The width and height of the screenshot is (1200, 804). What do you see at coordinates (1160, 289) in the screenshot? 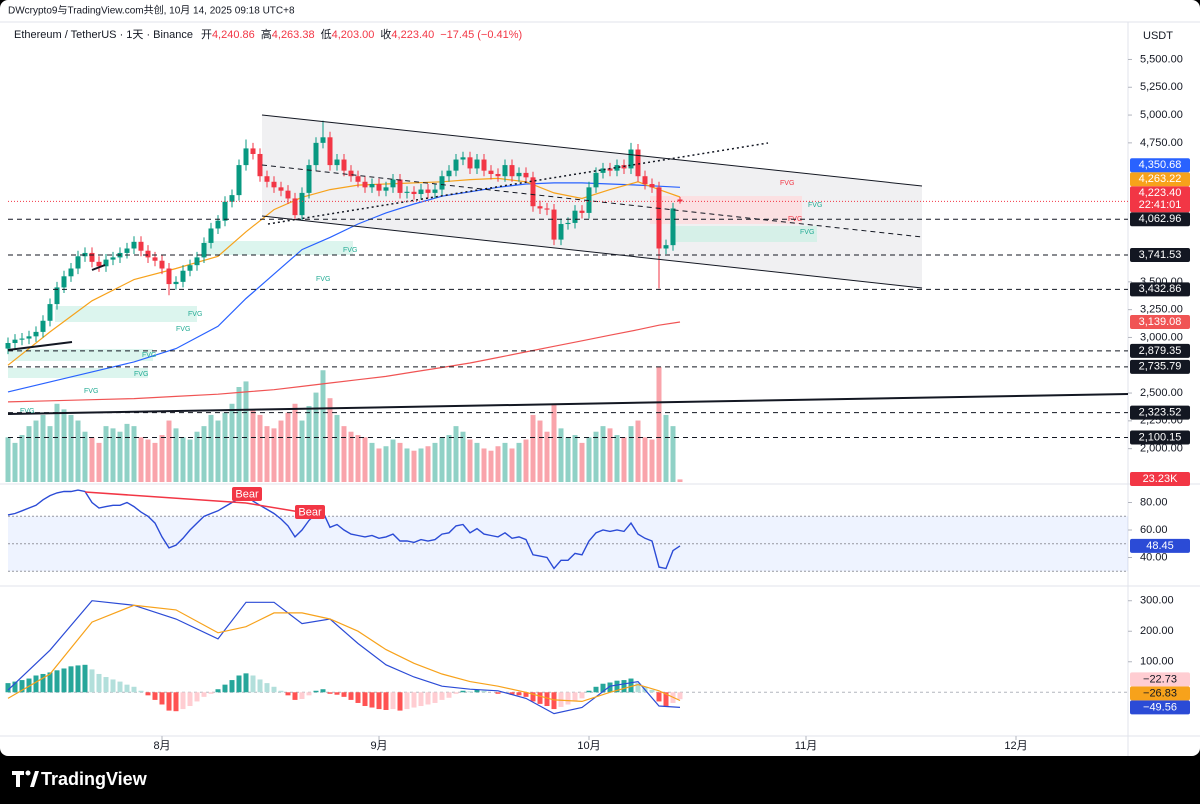
I see `price-tag-label: 3,432.86` at bounding box center [1160, 289].